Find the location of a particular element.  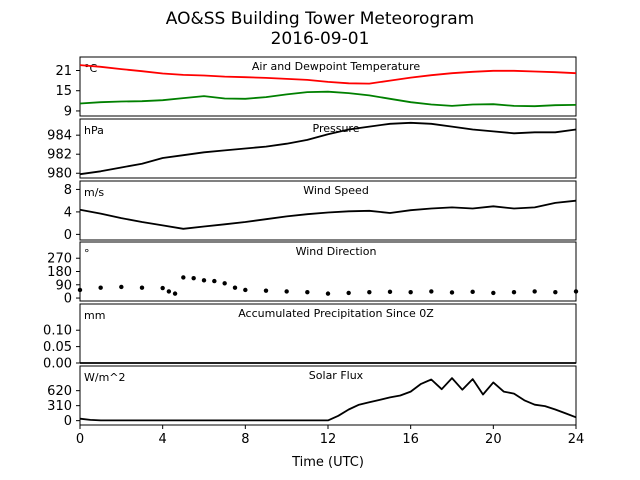

panel-unit-4: mm is located at coordinates (94, 315).